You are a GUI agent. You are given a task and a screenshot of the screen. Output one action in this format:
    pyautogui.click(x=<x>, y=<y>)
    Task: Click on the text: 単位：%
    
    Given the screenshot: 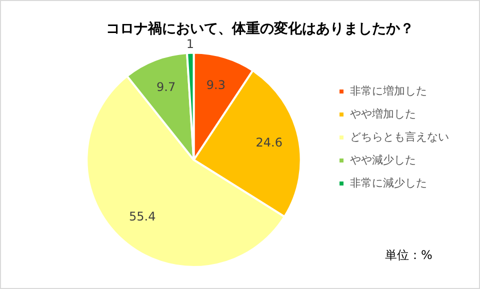 What is the action you would take?
    pyautogui.click(x=408, y=255)
    